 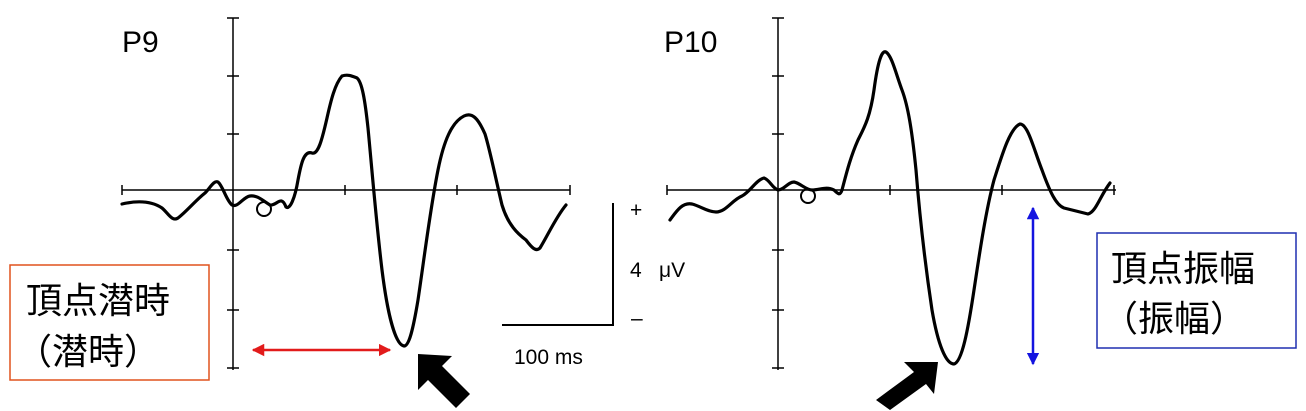 What do you see at coordinates (672, 270) in the screenshot?
I see `scale-amplitude-unit: μV` at bounding box center [672, 270].